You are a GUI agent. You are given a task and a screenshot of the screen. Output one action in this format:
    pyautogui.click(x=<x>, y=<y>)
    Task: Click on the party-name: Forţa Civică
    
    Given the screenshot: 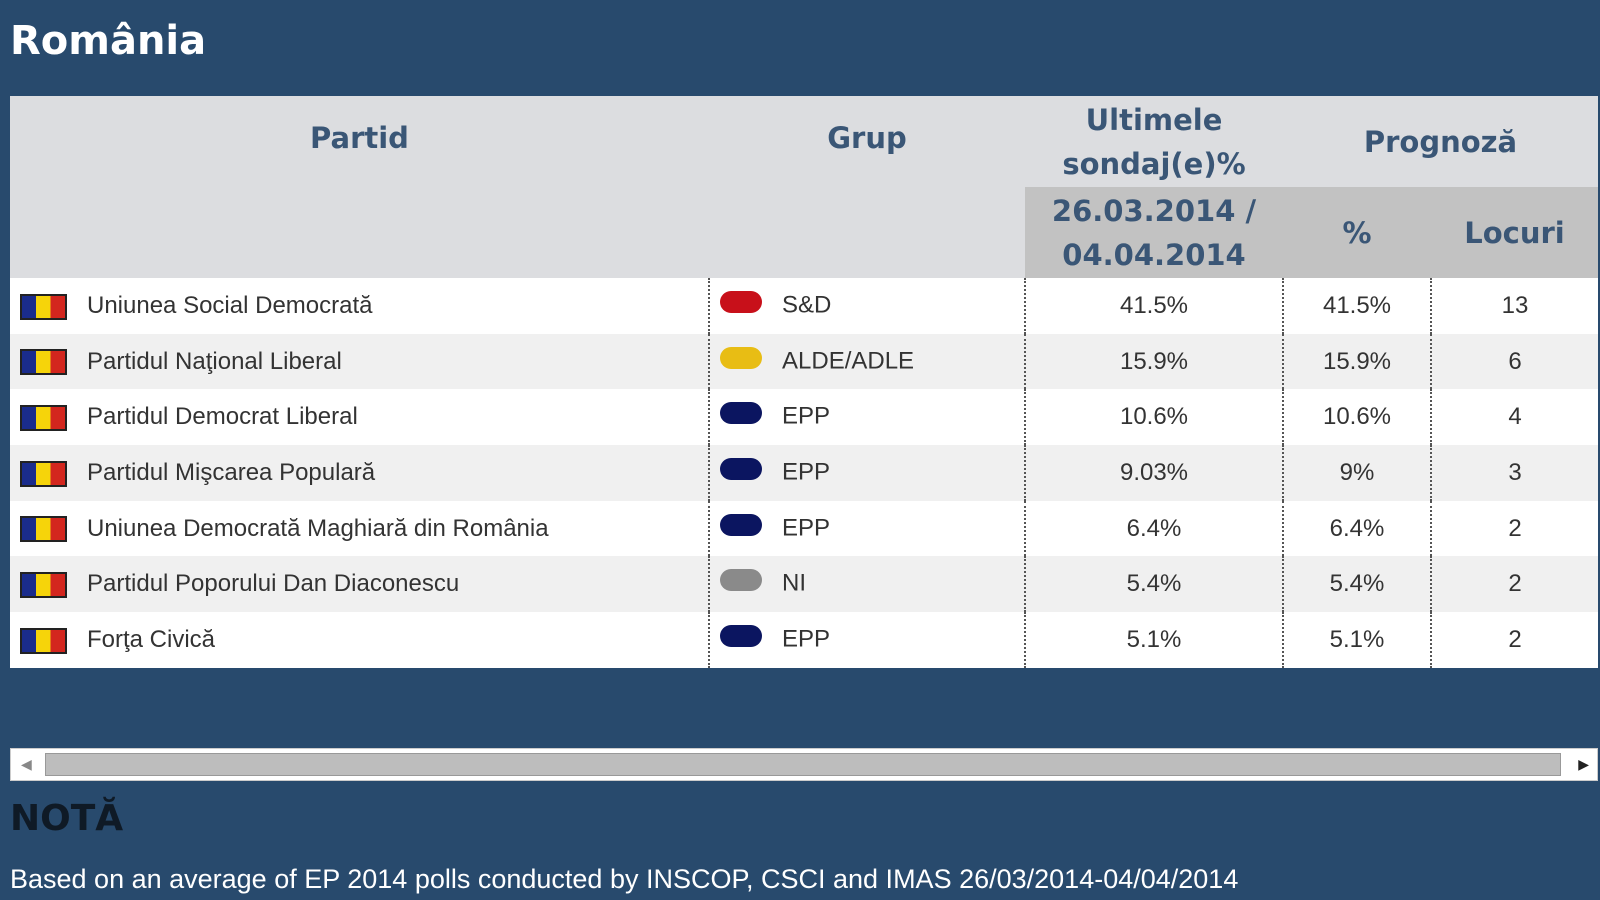 What is the action you would take?
    pyautogui.click(x=151, y=639)
    